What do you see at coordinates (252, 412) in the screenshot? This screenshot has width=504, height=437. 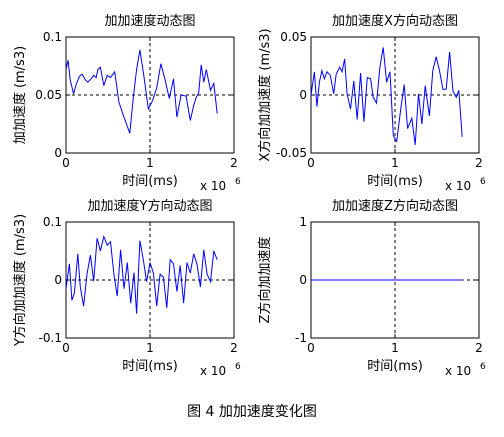 I see `figure-caption: 图 4 加加速度变化图` at bounding box center [252, 412].